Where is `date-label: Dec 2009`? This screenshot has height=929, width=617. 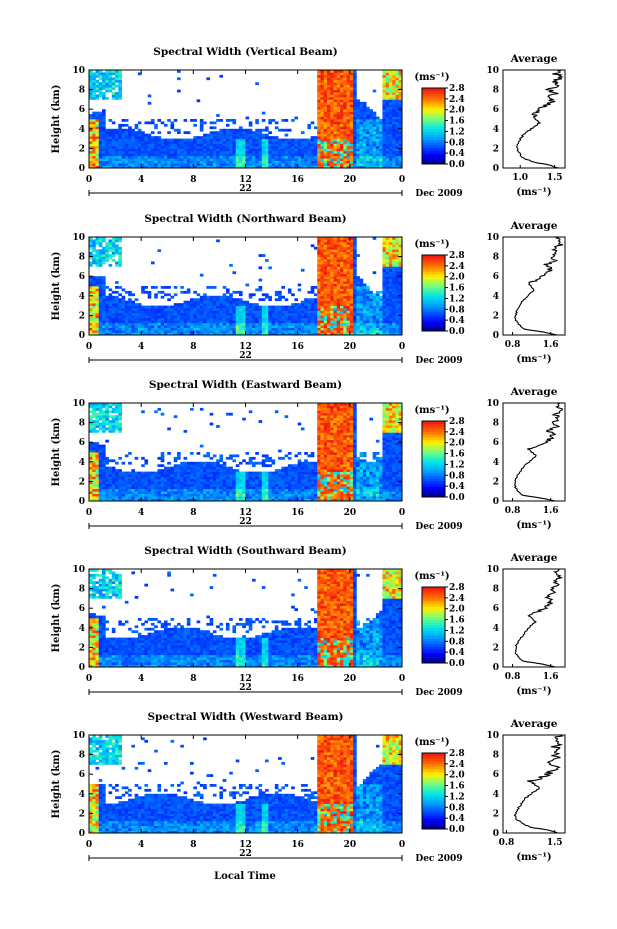
date-label: Dec 2009 is located at coordinates (438, 361).